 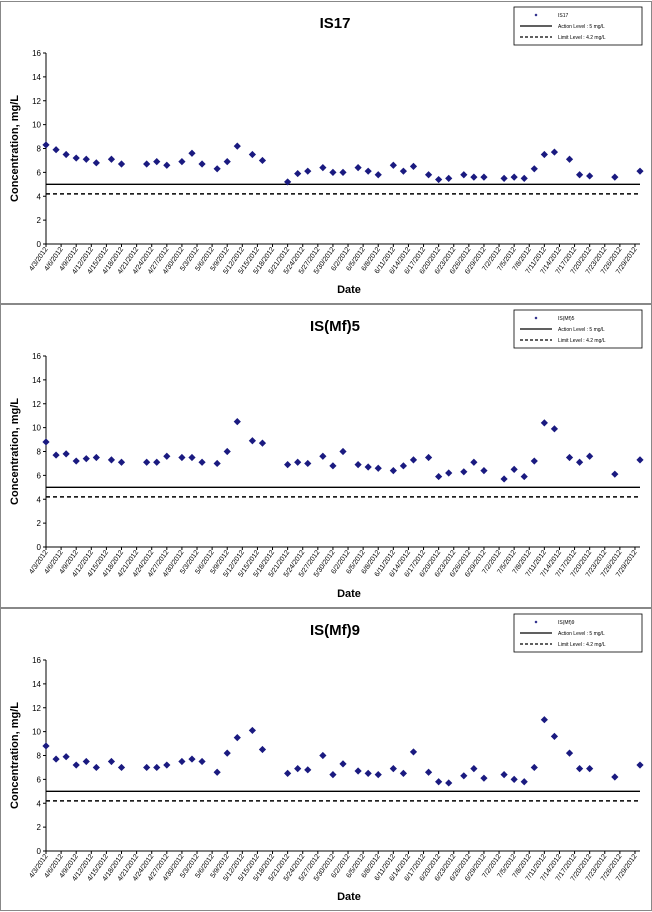 I want to click on y-tick-label: 4, so click(x=39, y=196).